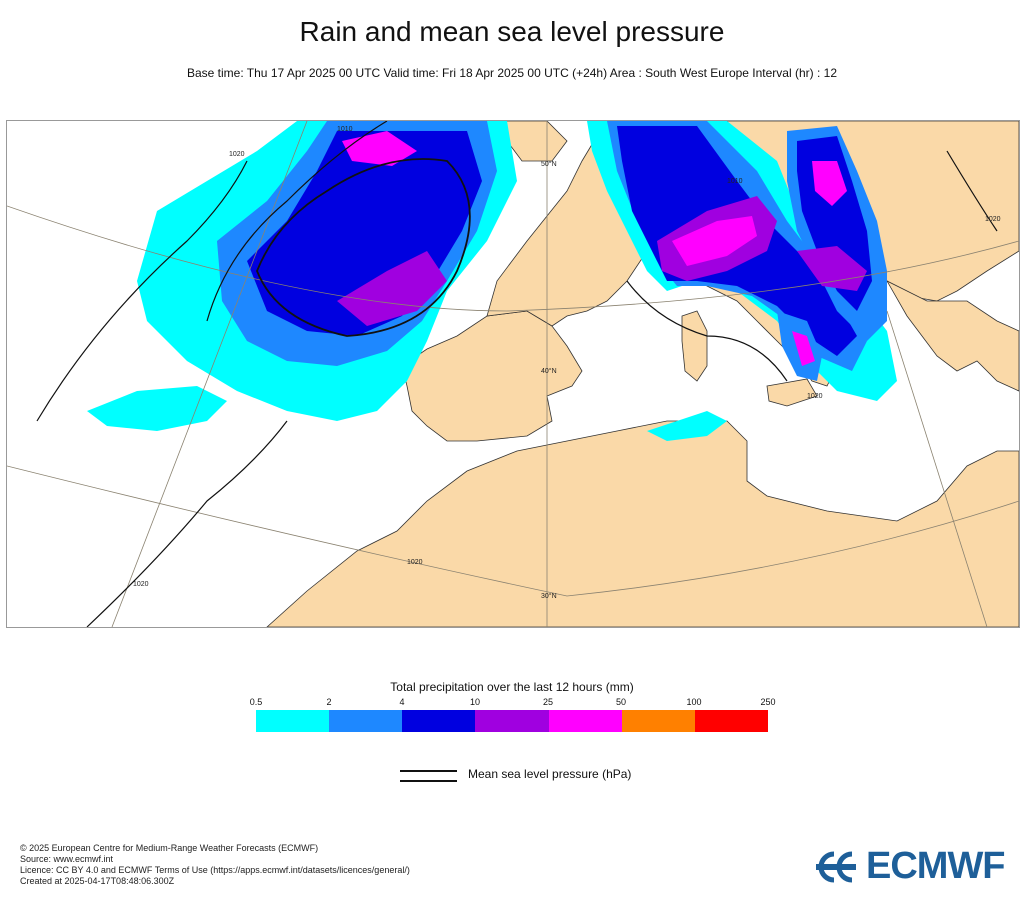  I want to click on legend-tick: 25, so click(548, 702).